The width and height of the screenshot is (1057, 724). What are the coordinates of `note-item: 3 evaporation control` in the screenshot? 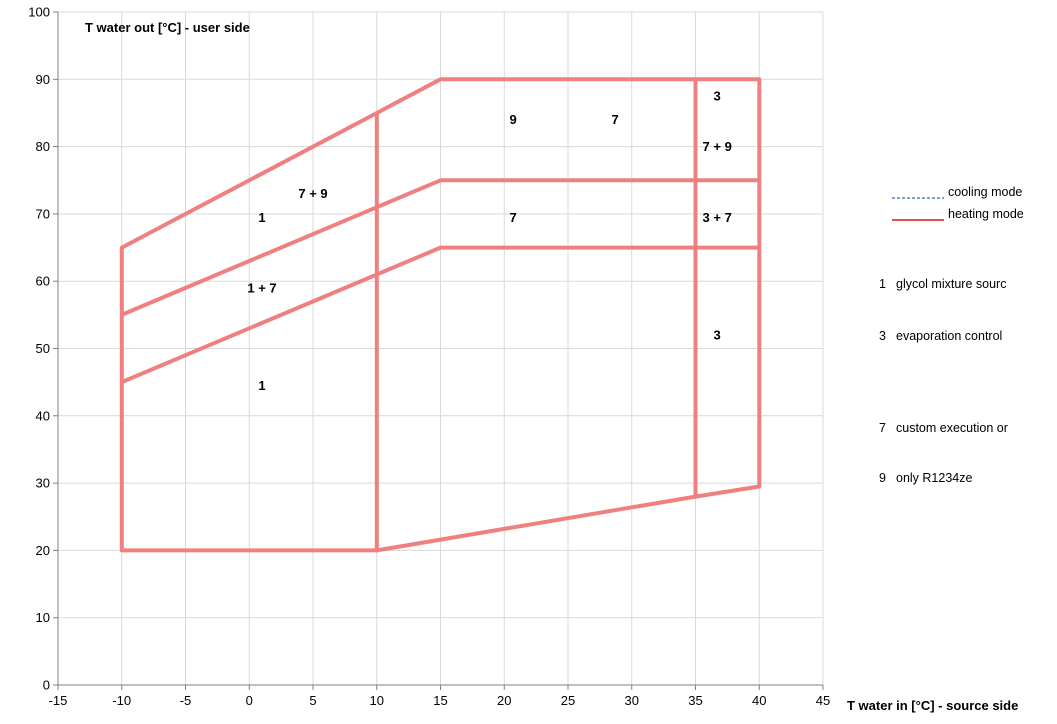 It's located at (940, 336).